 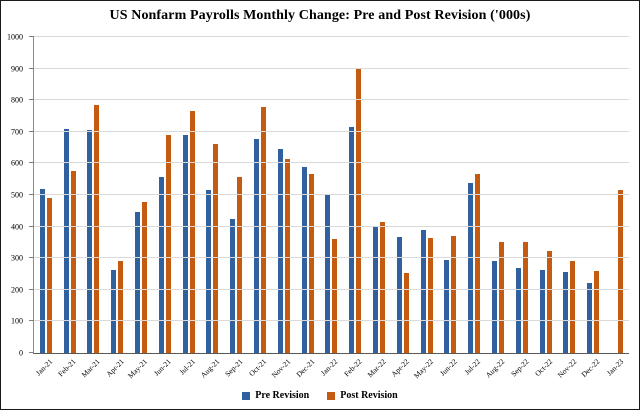 I want to click on post-revision-swatch, so click(x=331, y=395).